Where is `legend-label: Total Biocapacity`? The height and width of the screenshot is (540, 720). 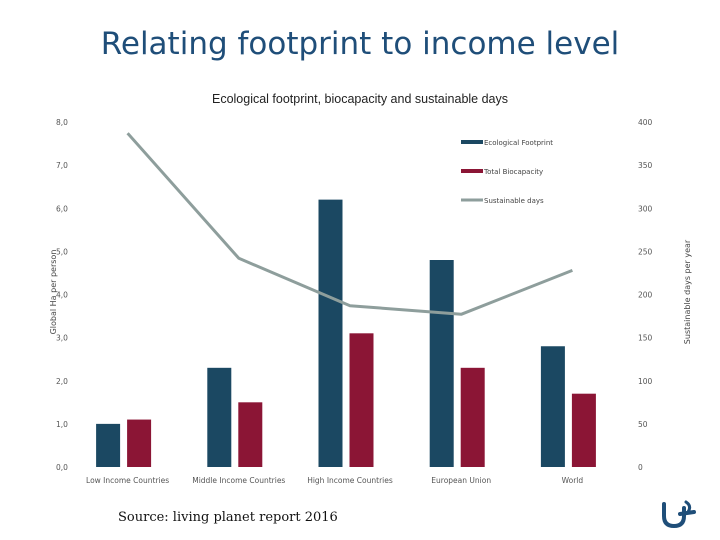 legend-label: Total Biocapacity is located at coordinates (513, 172).